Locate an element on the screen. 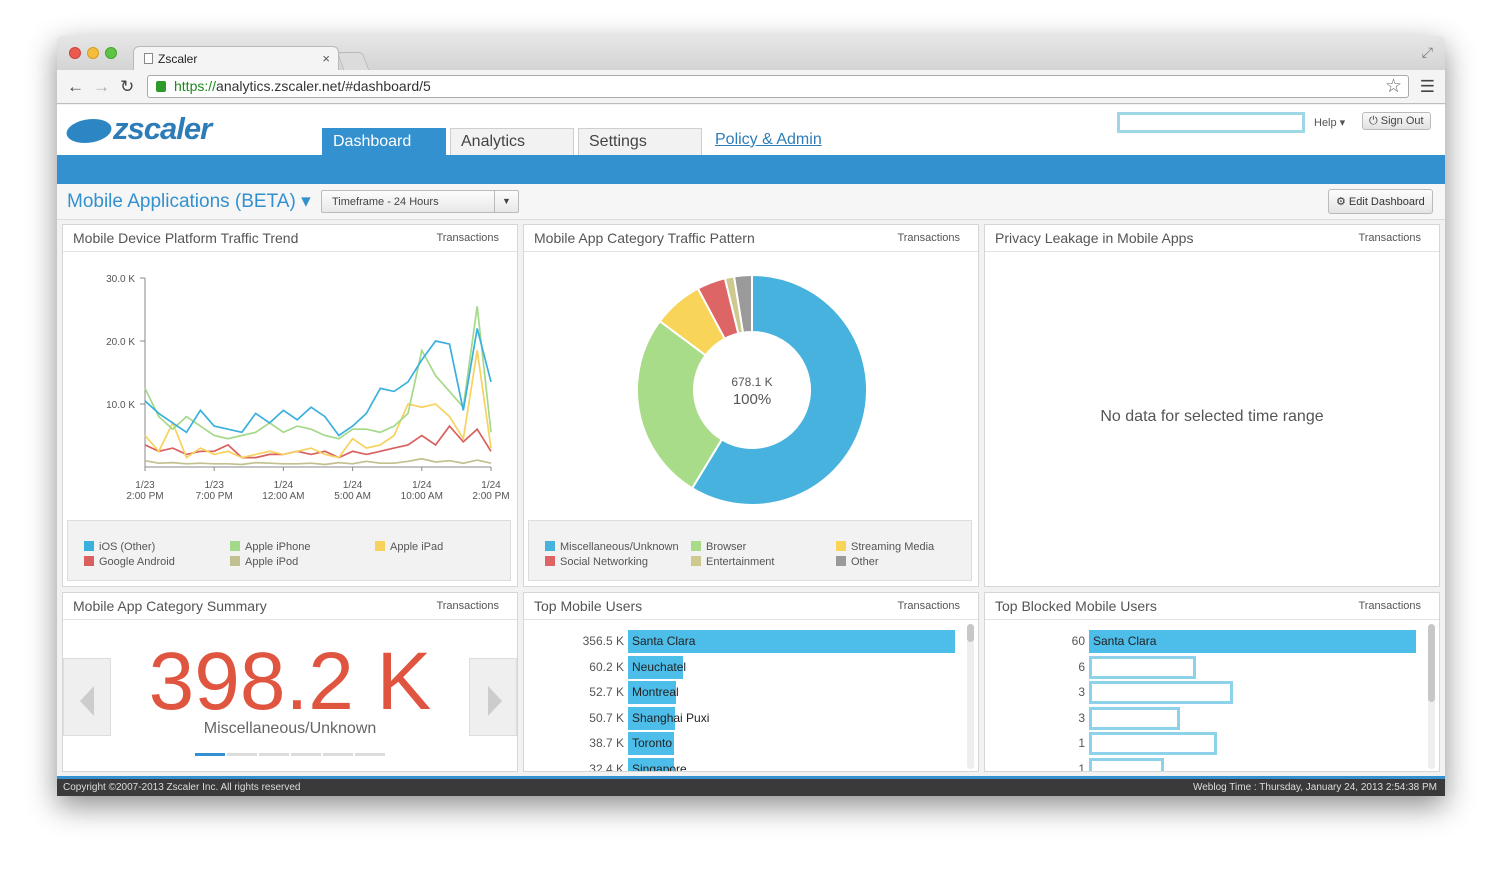  legend-label: Miscellaneous/Unknown is located at coordinates (619, 547).